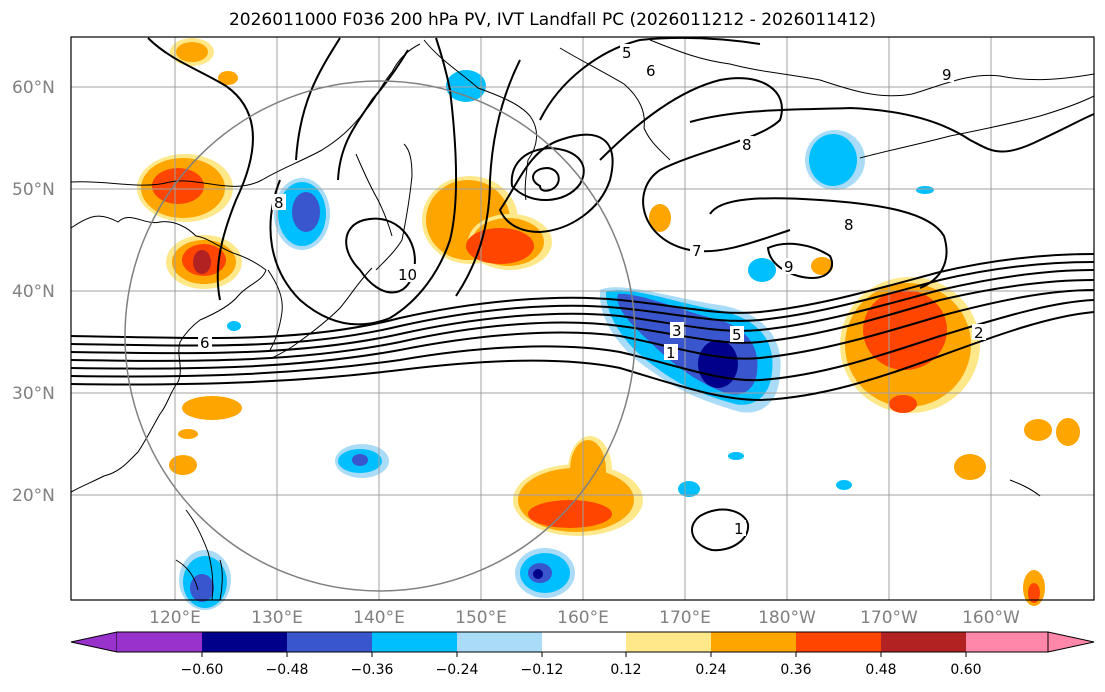 Image resolution: width=1105 pixels, height=692 pixels. I want to click on colorbar-tick-label: −0.24, so click(457, 670).